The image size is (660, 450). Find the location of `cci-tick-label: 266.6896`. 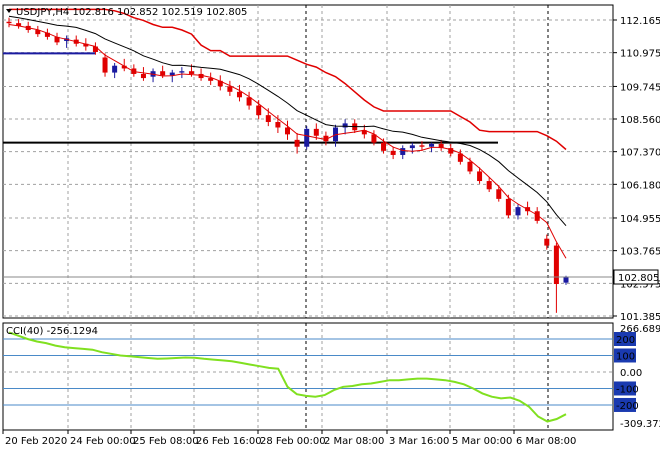

cci-tick-label: 266.6896 is located at coordinates (640, 329).